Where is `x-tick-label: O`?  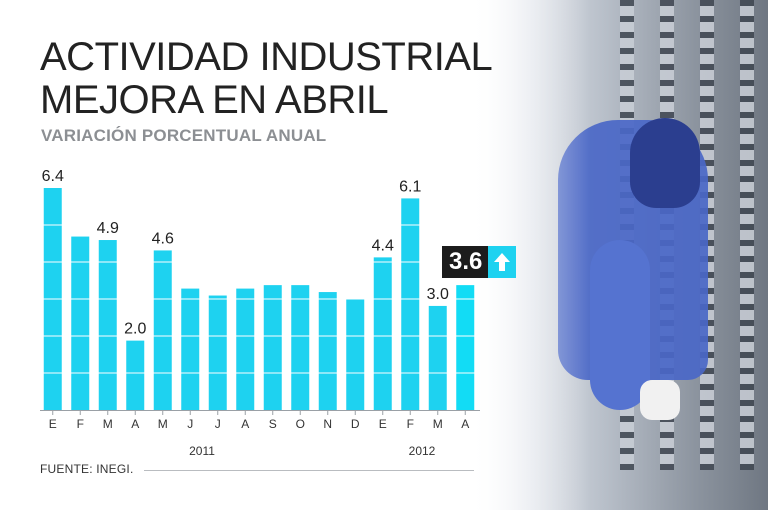 x-tick-label: O is located at coordinates (300, 424).